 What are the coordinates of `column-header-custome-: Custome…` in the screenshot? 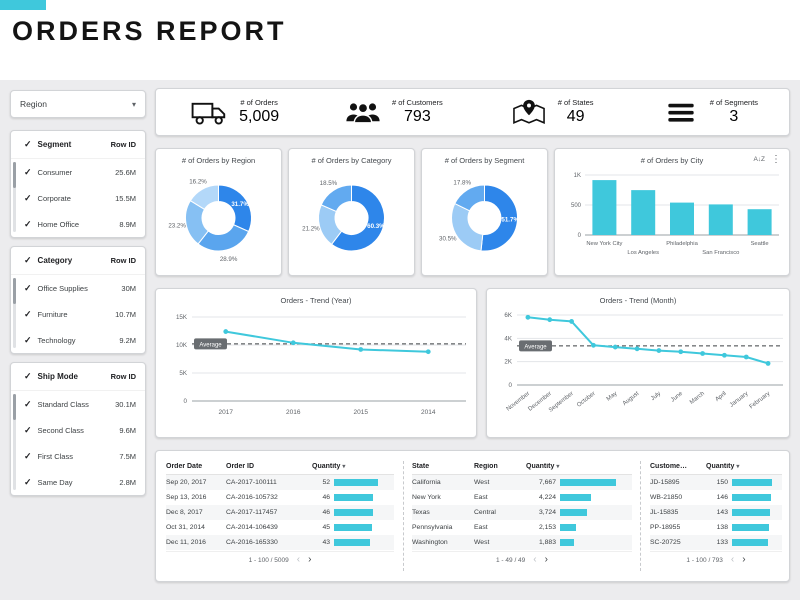 It's located at (678, 466).